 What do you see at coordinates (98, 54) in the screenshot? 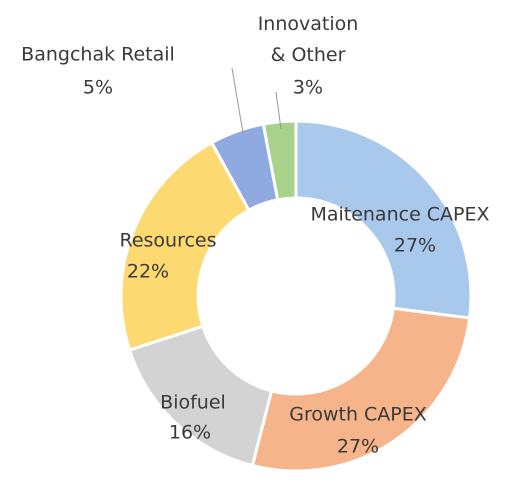
I see `slice-label: Bangchak Retail` at bounding box center [98, 54].